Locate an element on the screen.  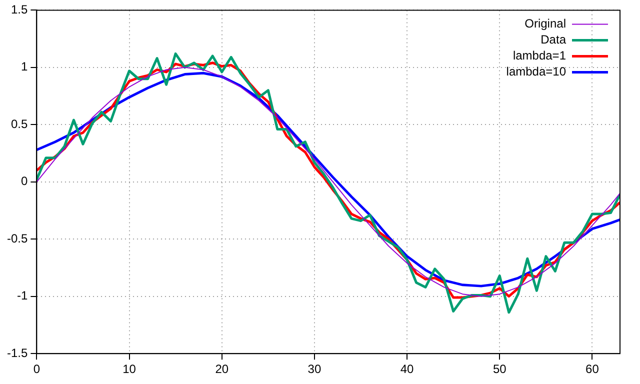
x-tick-label: 60 is located at coordinates (593, 369).